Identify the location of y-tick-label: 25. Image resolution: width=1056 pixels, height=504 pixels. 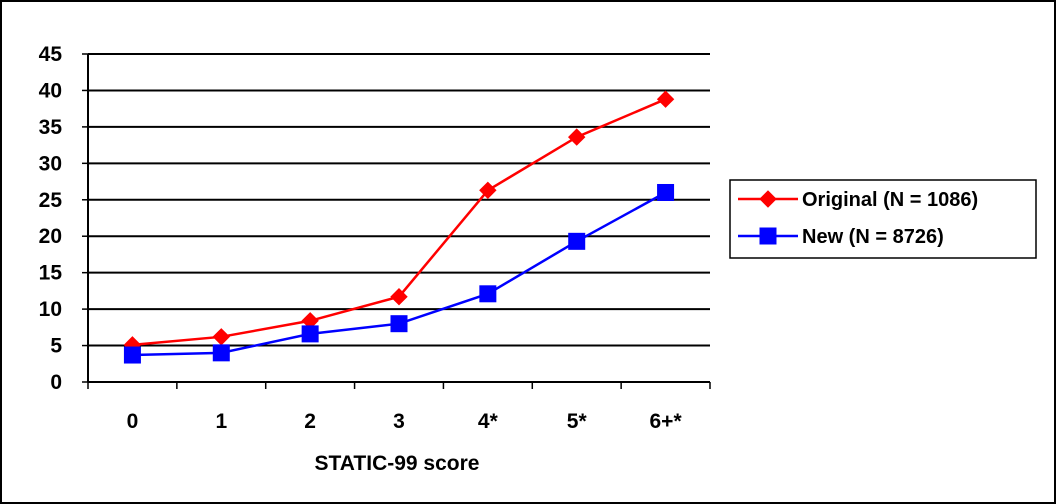
(51, 200).